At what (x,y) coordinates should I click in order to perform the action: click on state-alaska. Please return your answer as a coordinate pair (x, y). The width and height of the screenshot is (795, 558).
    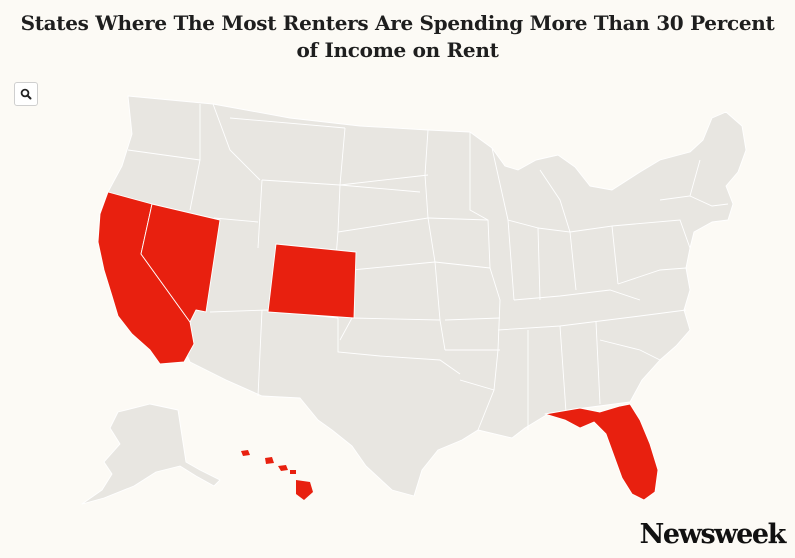
    Looking at the image, I should click on (151, 454).